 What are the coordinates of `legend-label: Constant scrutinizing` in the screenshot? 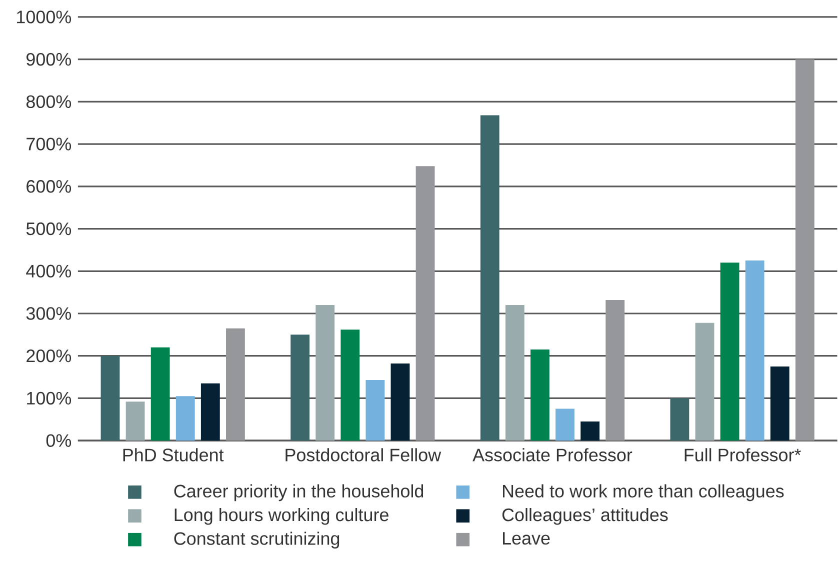 It's located at (257, 540).